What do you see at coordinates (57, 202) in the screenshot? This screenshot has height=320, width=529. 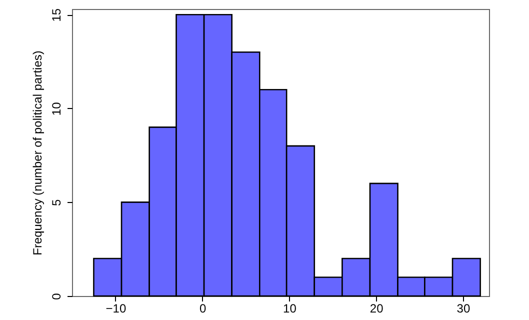 I see `y-tick-label: 5` at bounding box center [57, 202].